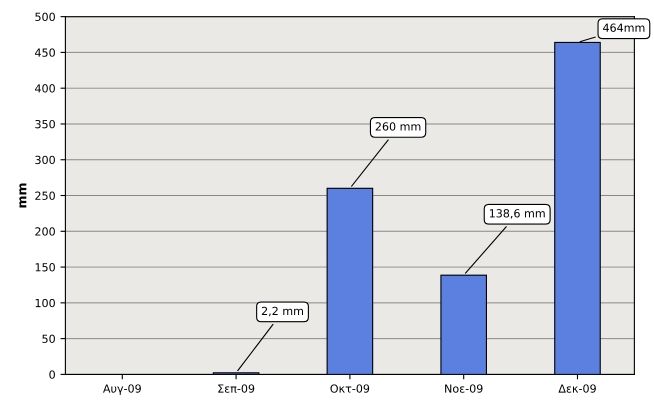 This screenshot has height=416, width=654. What do you see at coordinates (45, 231) in the screenshot?
I see `y-tick-label: 200` at bounding box center [45, 231].